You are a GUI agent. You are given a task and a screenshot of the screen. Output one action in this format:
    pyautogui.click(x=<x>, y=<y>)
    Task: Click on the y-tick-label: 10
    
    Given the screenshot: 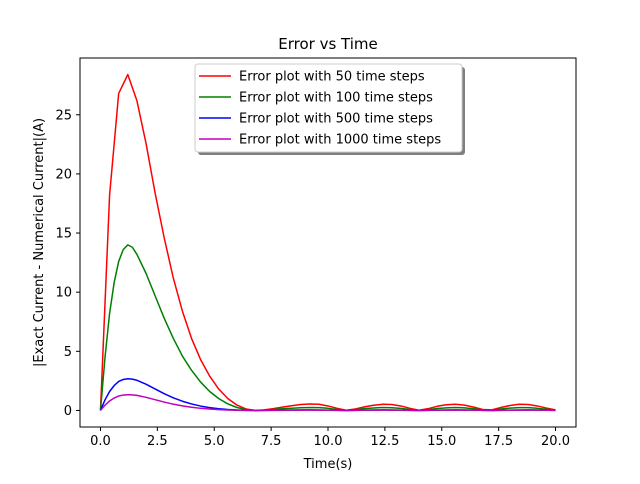 What is the action you would take?
    pyautogui.click(x=63, y=293)
    